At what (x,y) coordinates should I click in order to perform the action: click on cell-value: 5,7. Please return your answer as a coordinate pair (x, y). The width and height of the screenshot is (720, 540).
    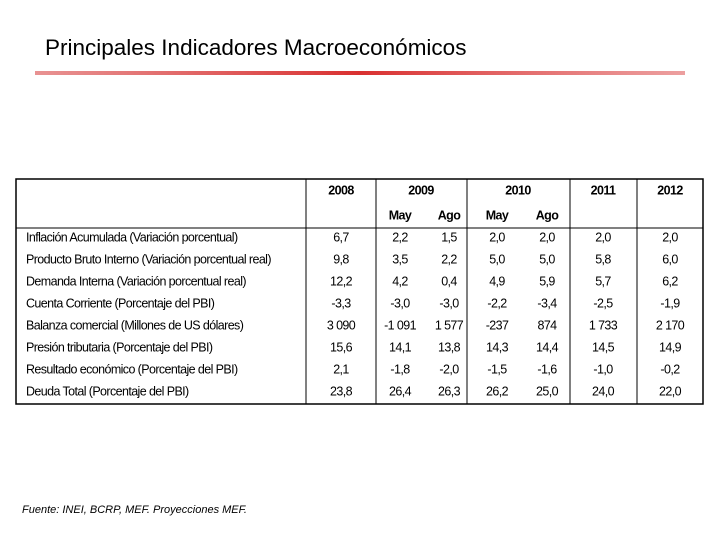
    Looking at the image, I should click on (603, 281).